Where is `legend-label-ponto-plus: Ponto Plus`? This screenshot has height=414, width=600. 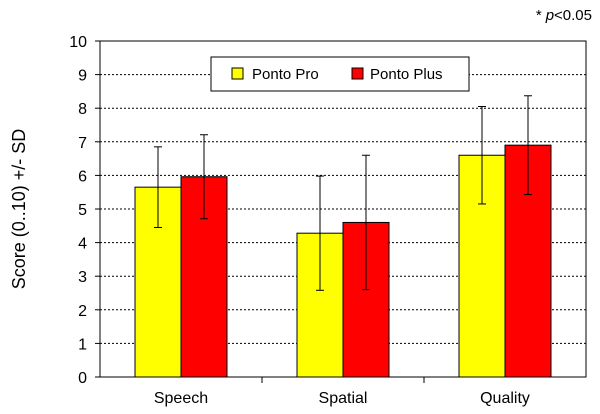
legend-label-ponto-plus: Ponto Plus is located at coordinates (406, 74).